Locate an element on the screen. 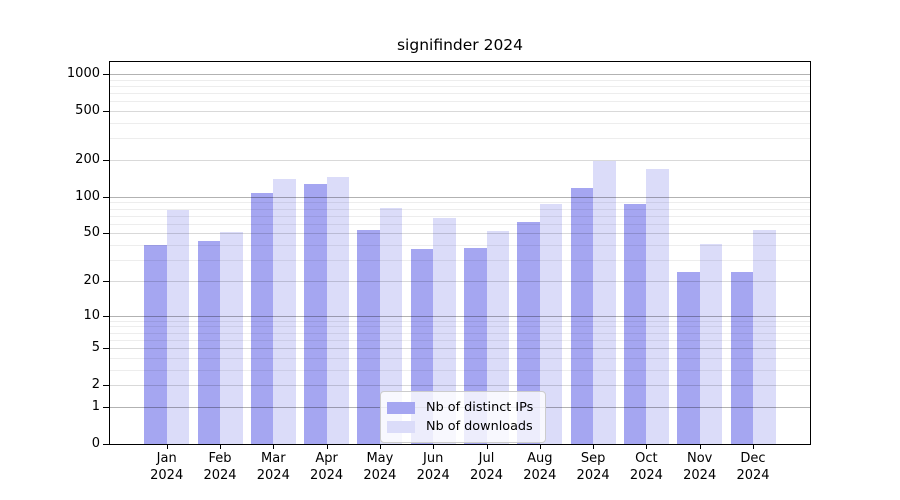 The height and width of the screenshot is (500, 900). x-tick-label-dec: Dec 2024 is located at coordinates (753, 467).